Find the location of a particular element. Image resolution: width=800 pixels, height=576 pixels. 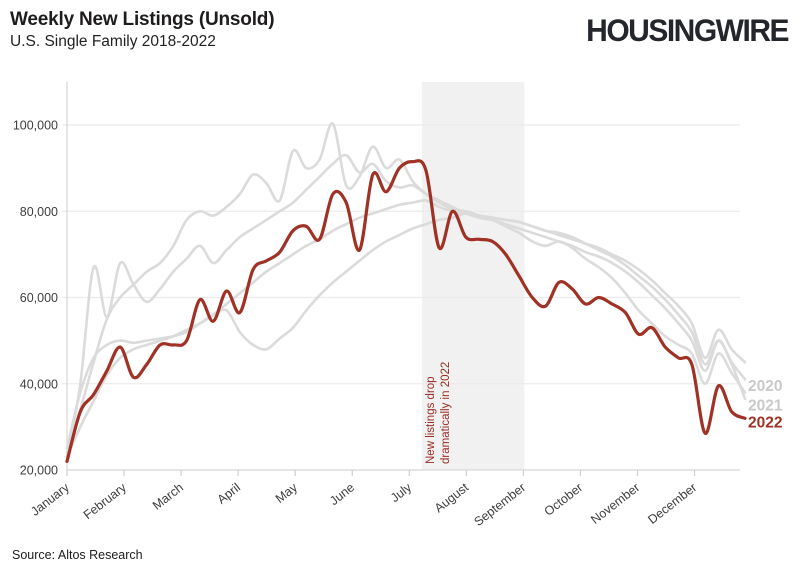

chart-title: Weekly New Listings (Unsold) is located at coordinates (142, 19).